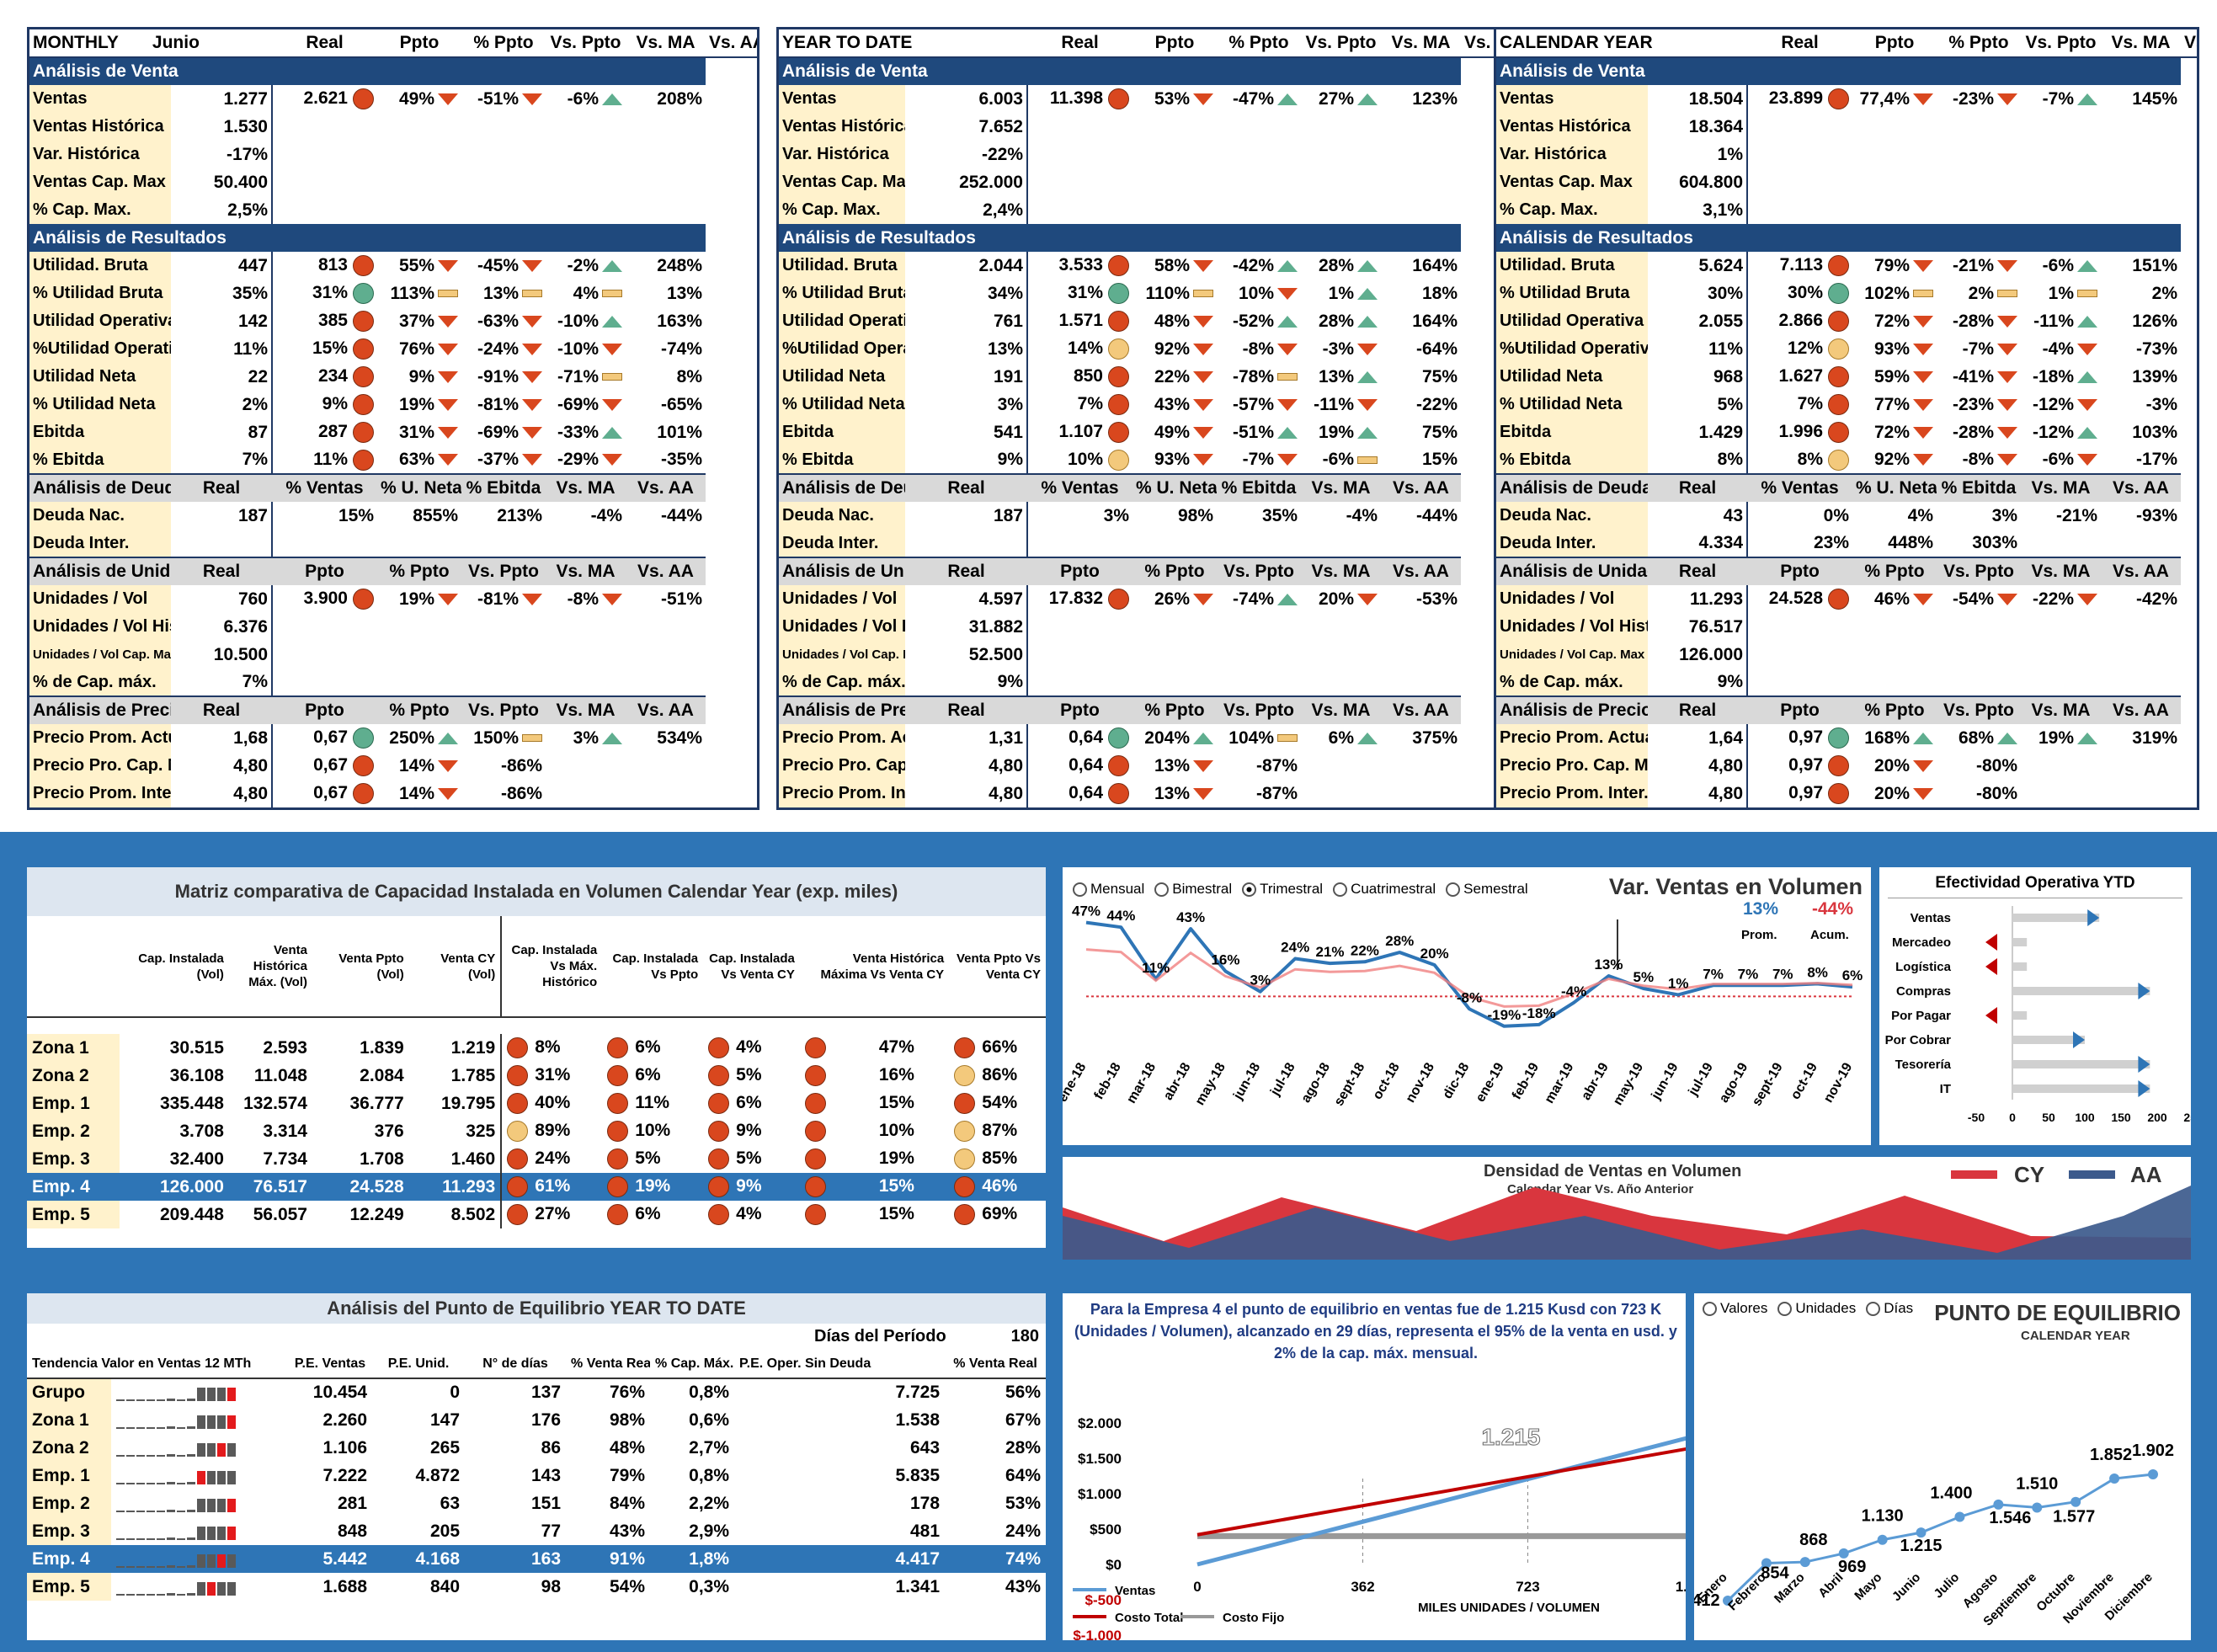 This screenshot has height=1652, width=2217. I want to click on cell-value, so click(1174, 543).